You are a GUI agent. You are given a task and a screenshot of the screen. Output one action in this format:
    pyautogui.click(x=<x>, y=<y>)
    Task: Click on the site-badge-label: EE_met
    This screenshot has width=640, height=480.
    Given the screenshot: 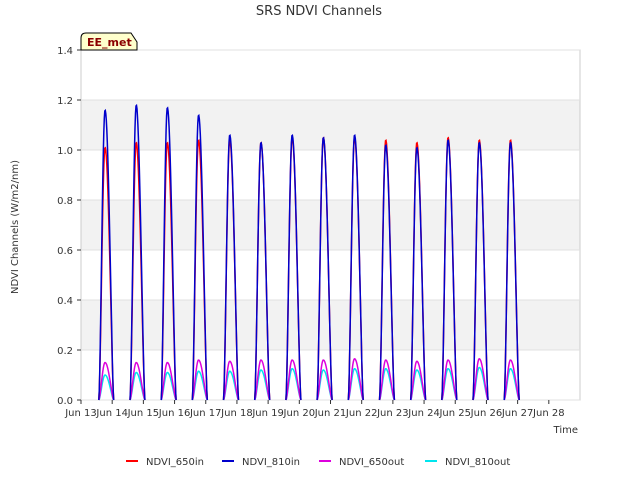 What is the action you would take?
    pyautogui.click(x=109, y=42)
    